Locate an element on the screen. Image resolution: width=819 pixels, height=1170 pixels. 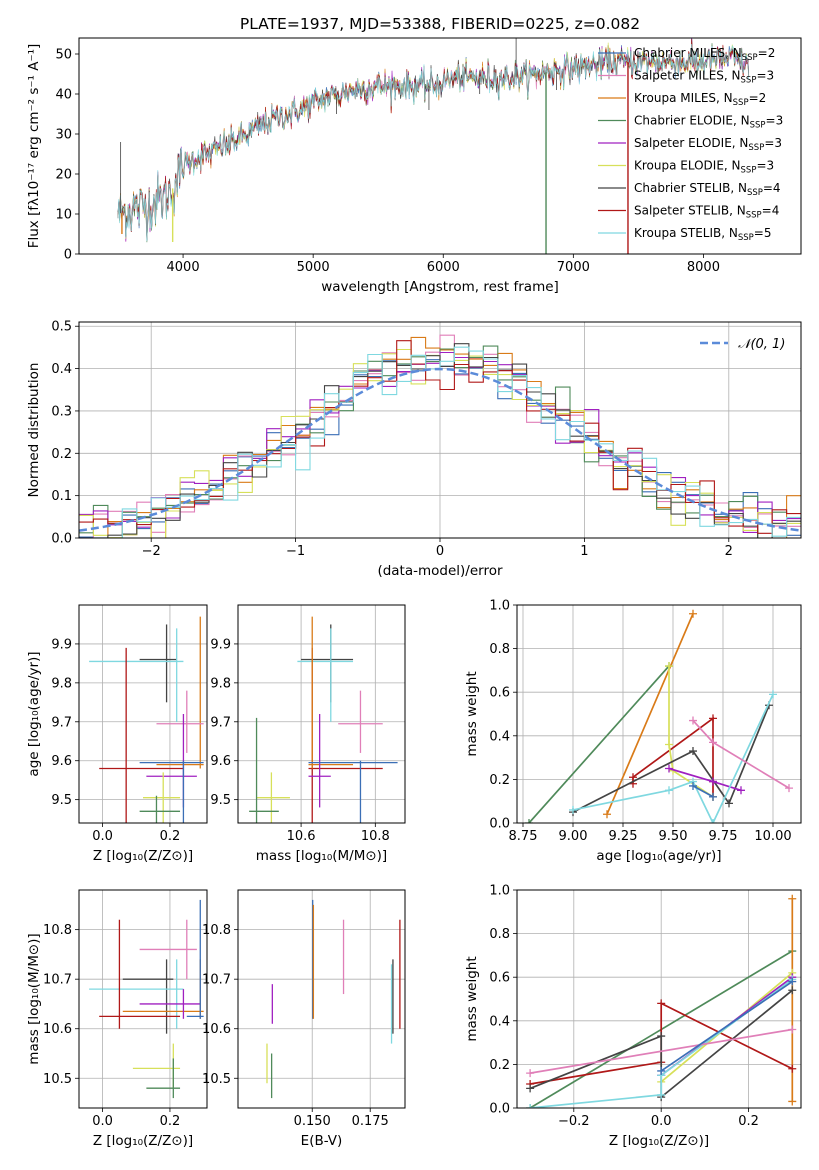
mass-weight-line is located at coordinates (661, 1051).